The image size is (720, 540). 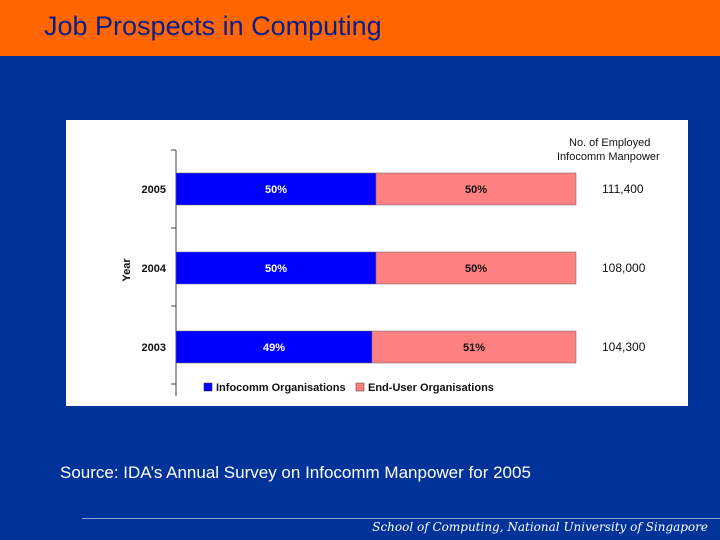 I want to click on title-bar: Job Prospects in Computing, so click(x=360, y=28).